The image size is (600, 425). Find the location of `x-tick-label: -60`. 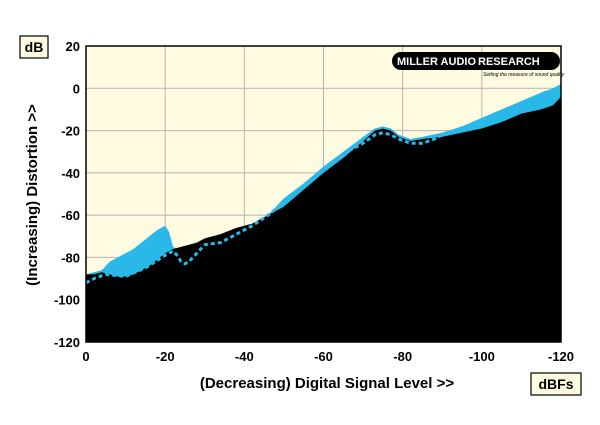

x-tick-label: -60 is located at coordinates (323, 356).